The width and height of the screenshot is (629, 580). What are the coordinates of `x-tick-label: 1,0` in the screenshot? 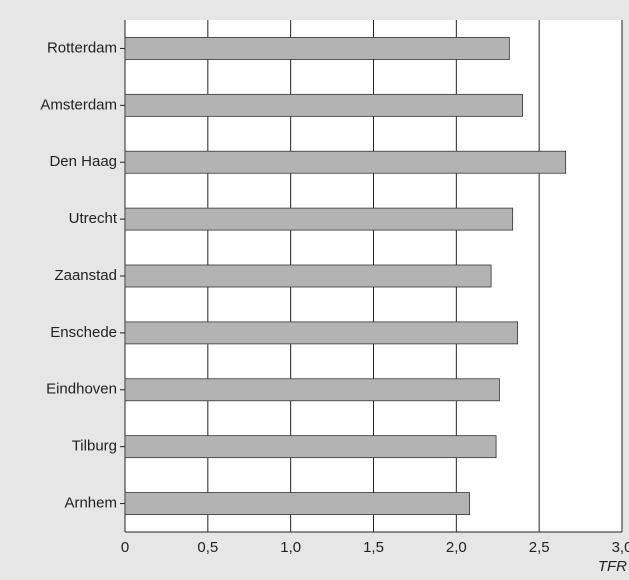 It's located at (290, 547).